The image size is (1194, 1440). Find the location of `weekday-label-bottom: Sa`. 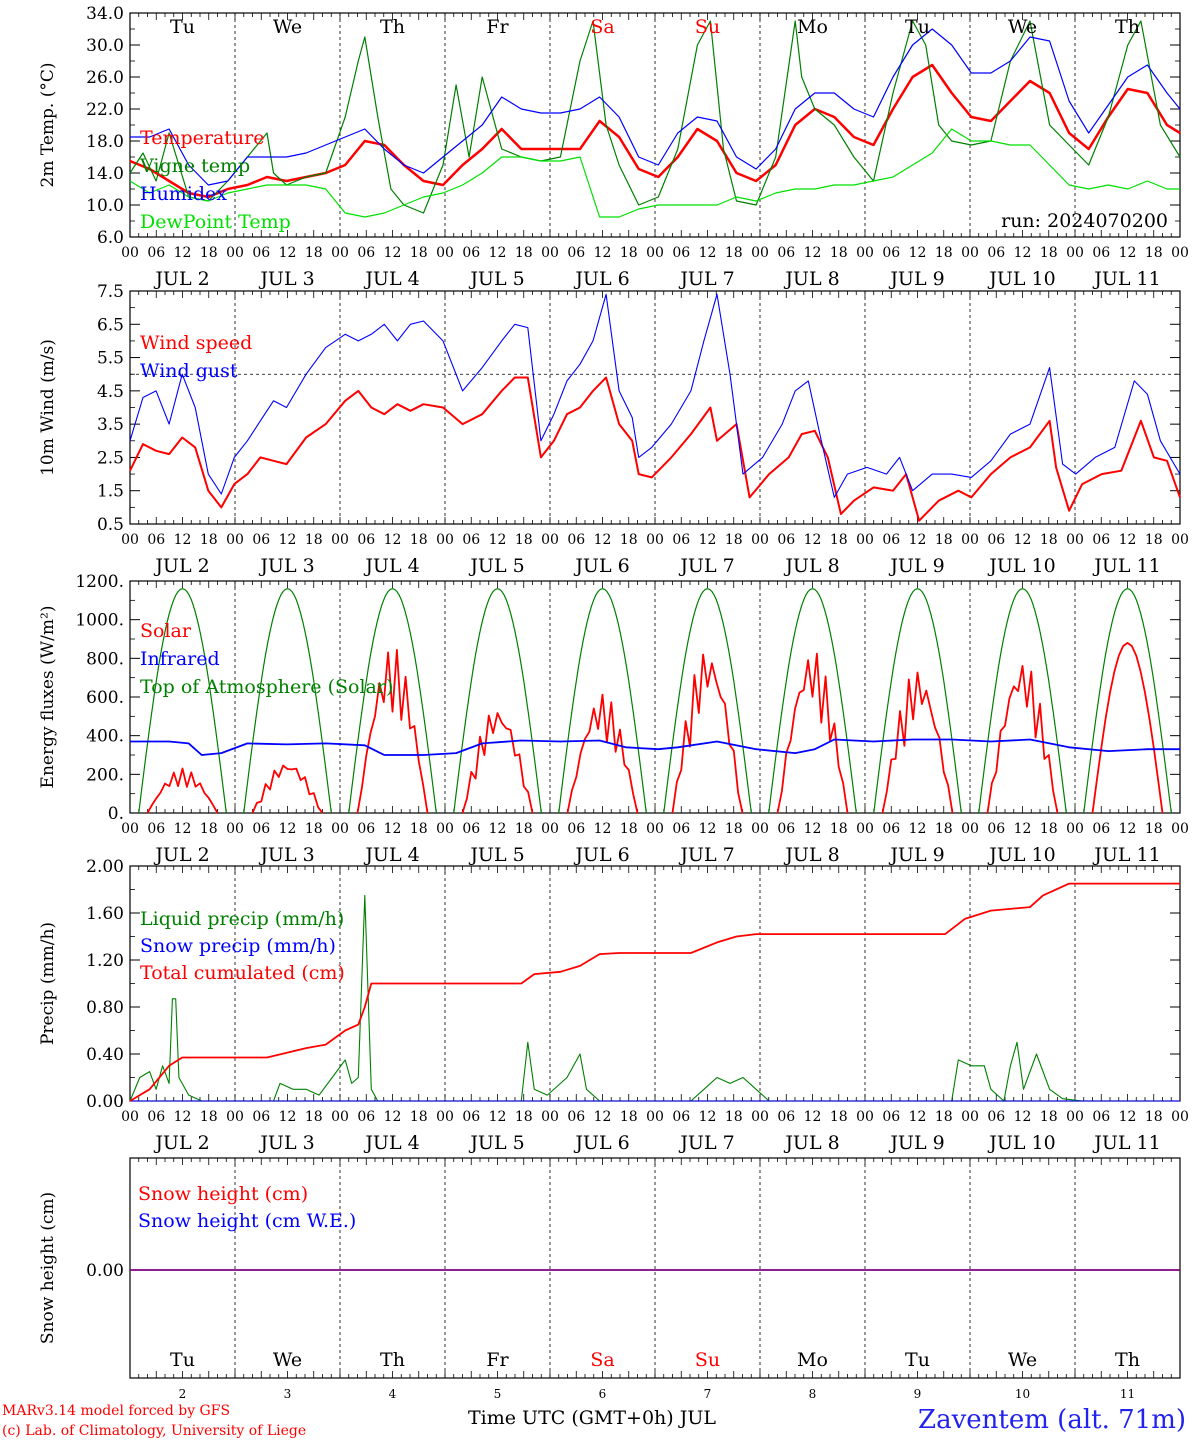

weekday-label-bottom: Sa is located at coordinates (602, 1360).